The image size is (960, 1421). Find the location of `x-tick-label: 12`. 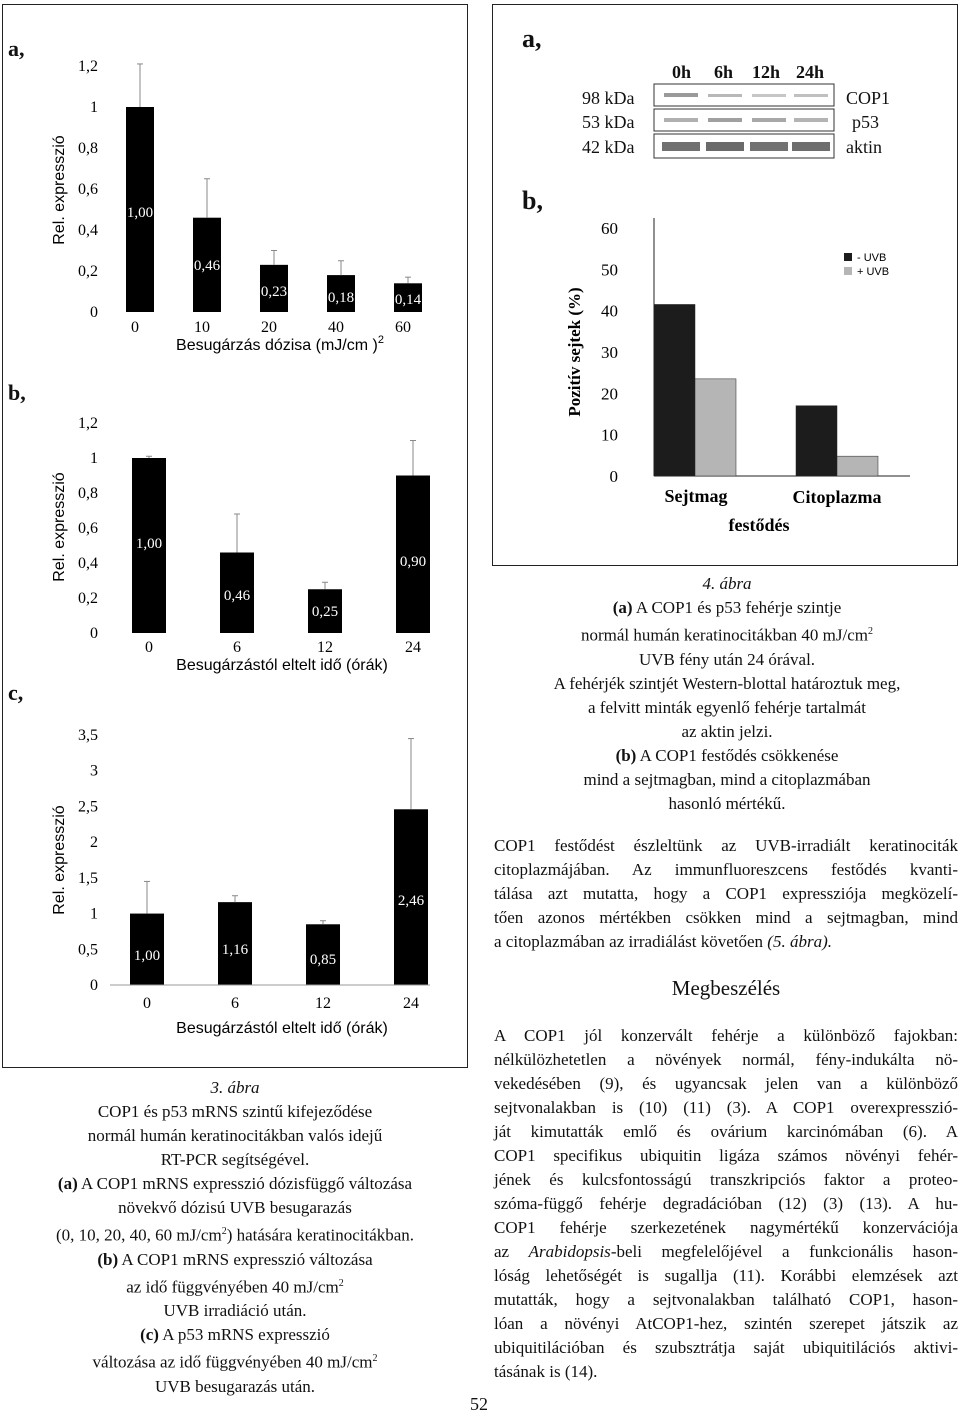

x-tick-label: 12 is located at coordinates (325, 647).